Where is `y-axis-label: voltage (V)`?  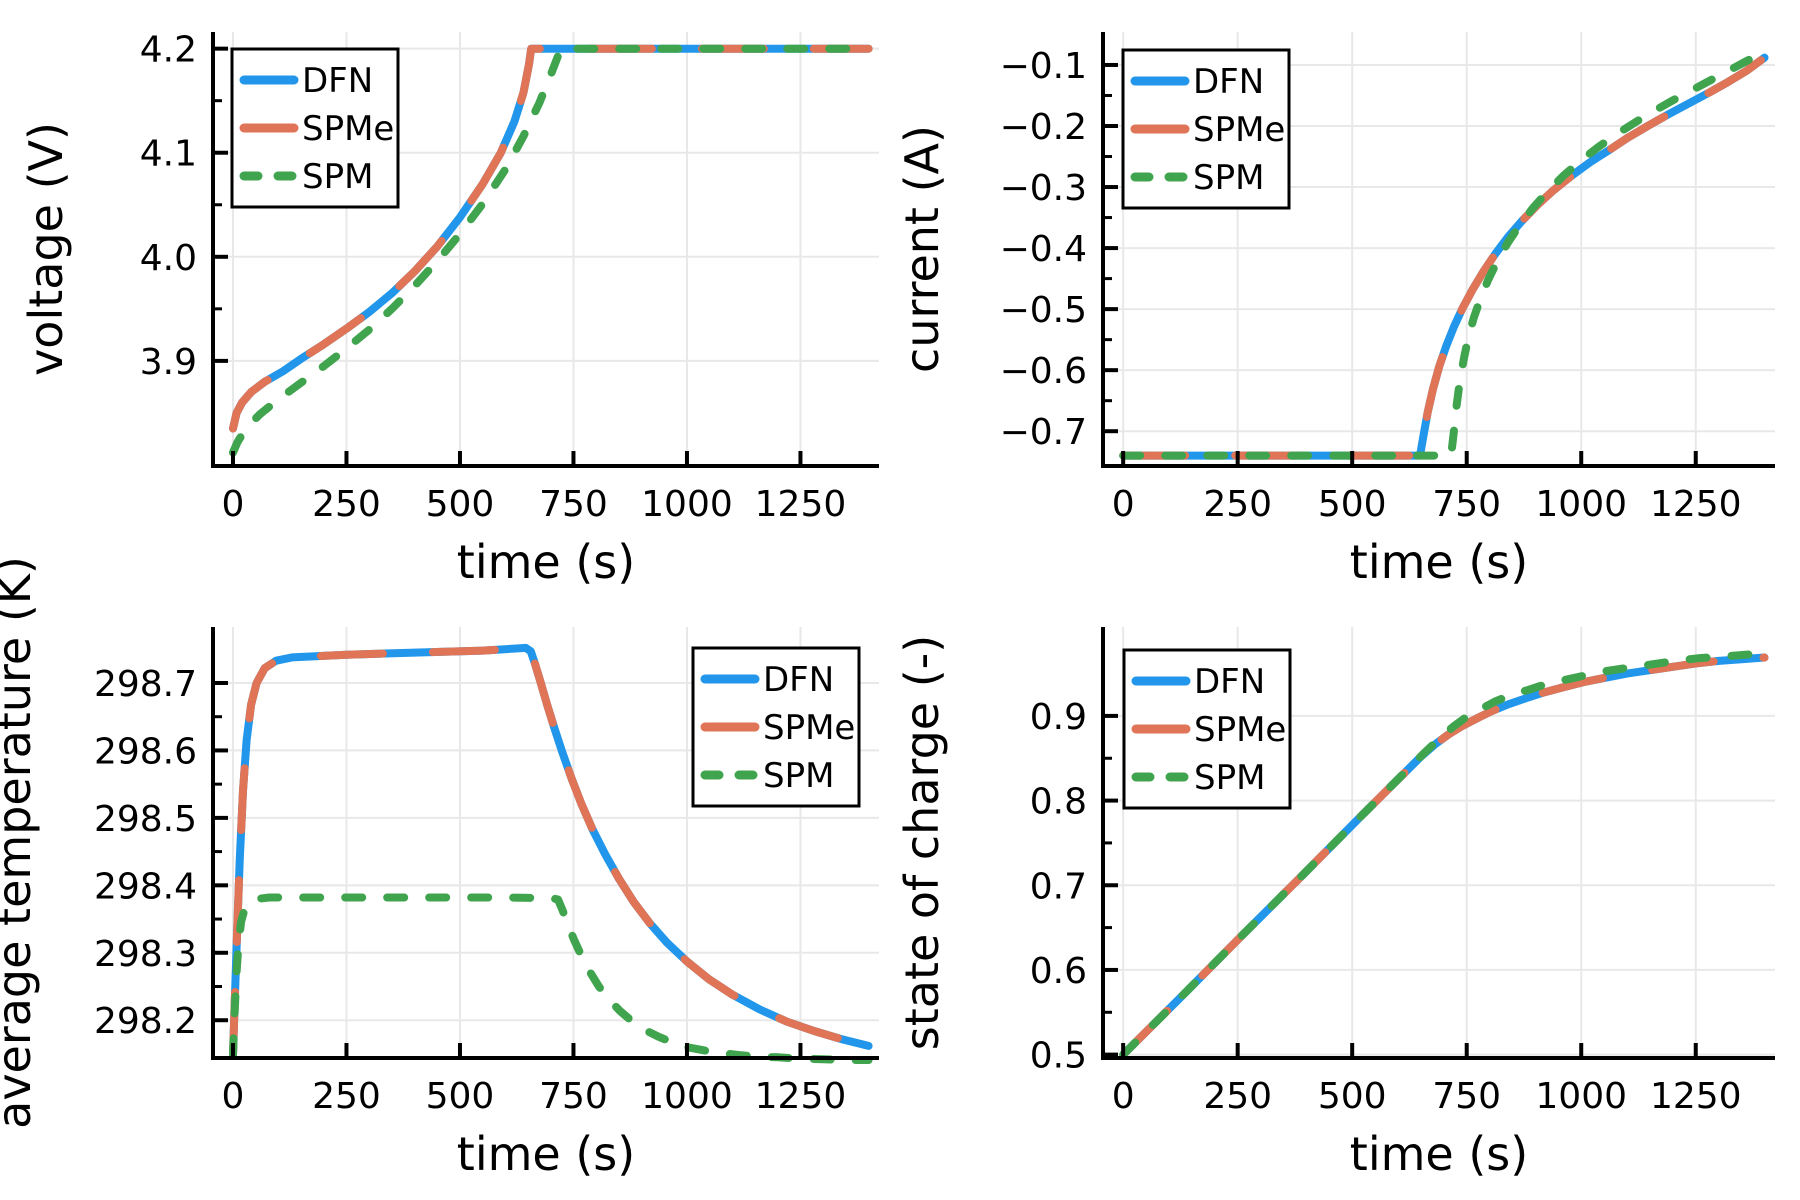 y-axis-label: voltage (V) is located at coordinates (46, 249).